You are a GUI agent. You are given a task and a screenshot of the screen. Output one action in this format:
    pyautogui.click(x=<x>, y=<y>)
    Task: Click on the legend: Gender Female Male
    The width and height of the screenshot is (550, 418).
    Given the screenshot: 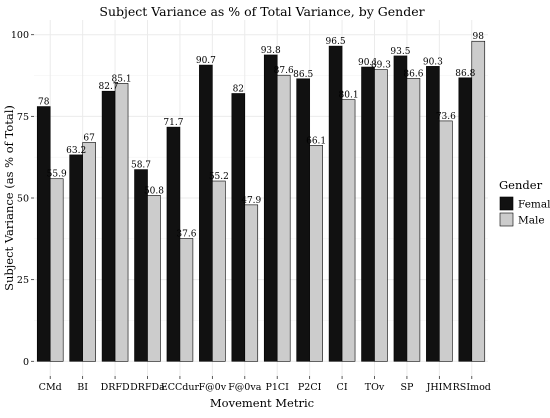 What is the action you would take?
    pyautogui.click(x=524, y=202)
    